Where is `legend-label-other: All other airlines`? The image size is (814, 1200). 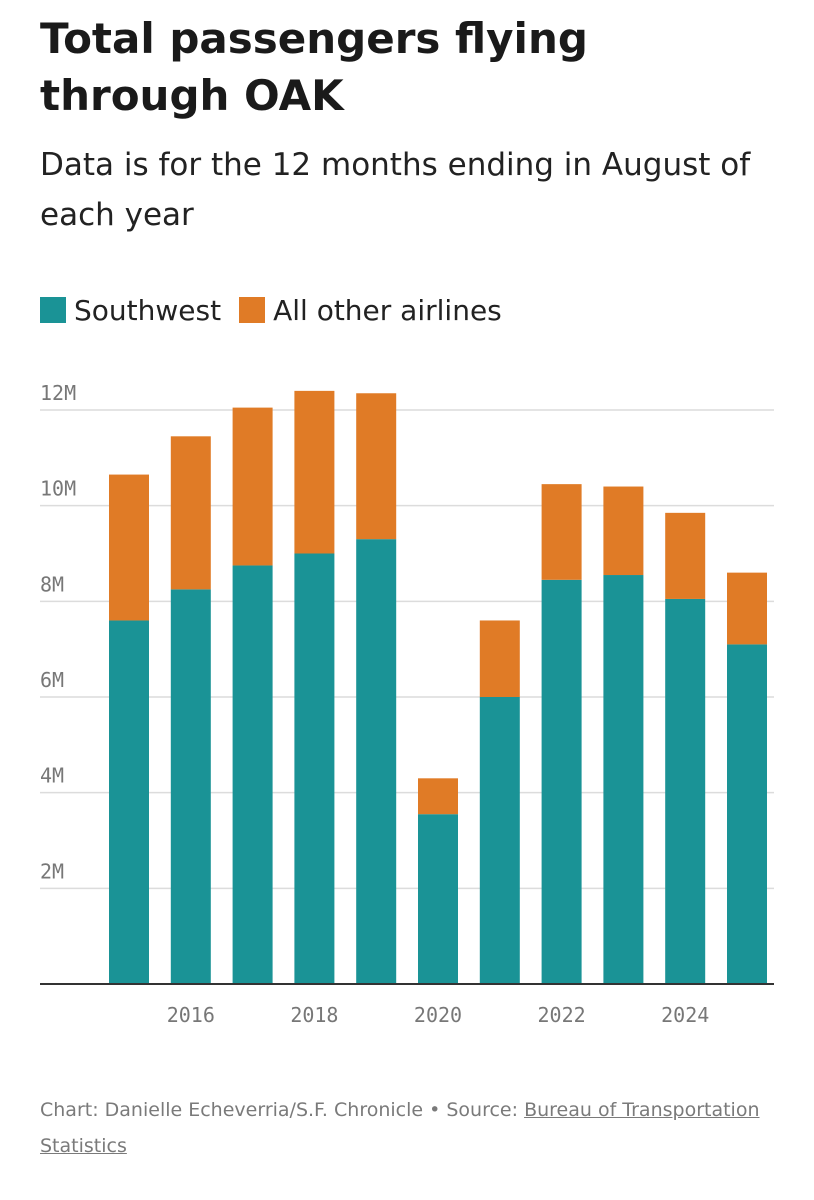
legend-label-other: All other airlines is located at coordinates (387, 310).